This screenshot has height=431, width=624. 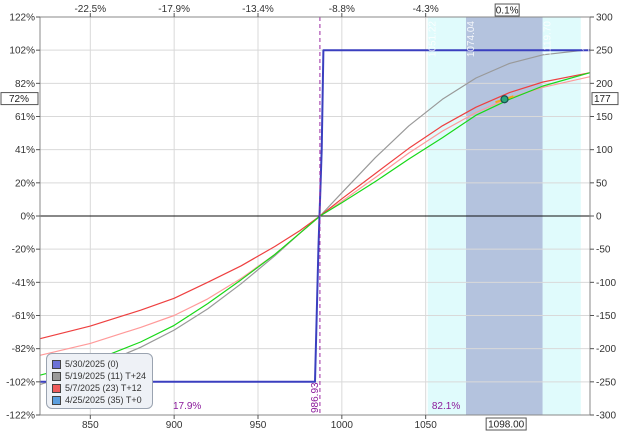 I want to click on price-marker-dot, so click(x=504, y=99).